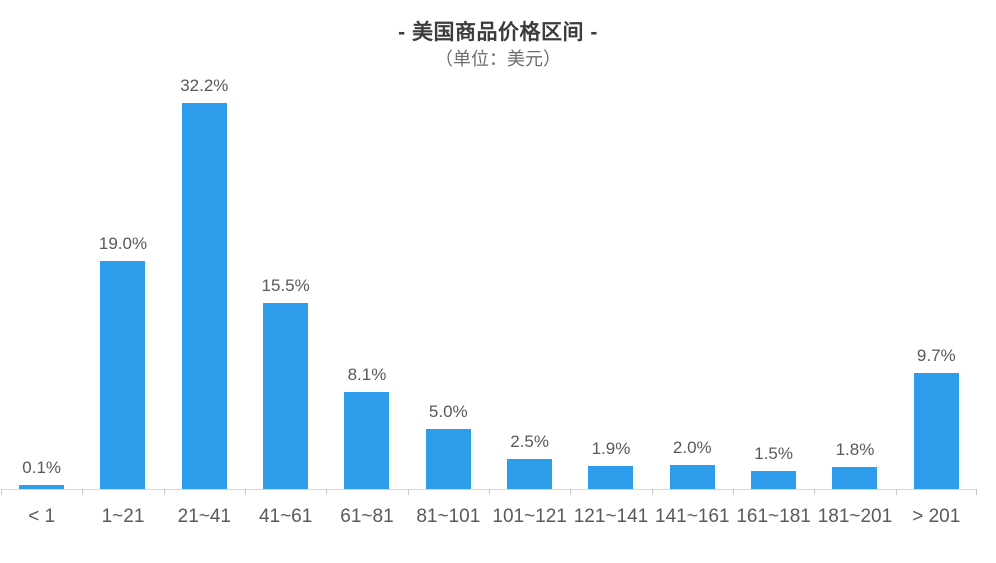 The width and height of the screenshot is (996, 563). Describe the element at coordinates (854, 287) in the screenshot. I see `bar-column: 1.8%` at that location.